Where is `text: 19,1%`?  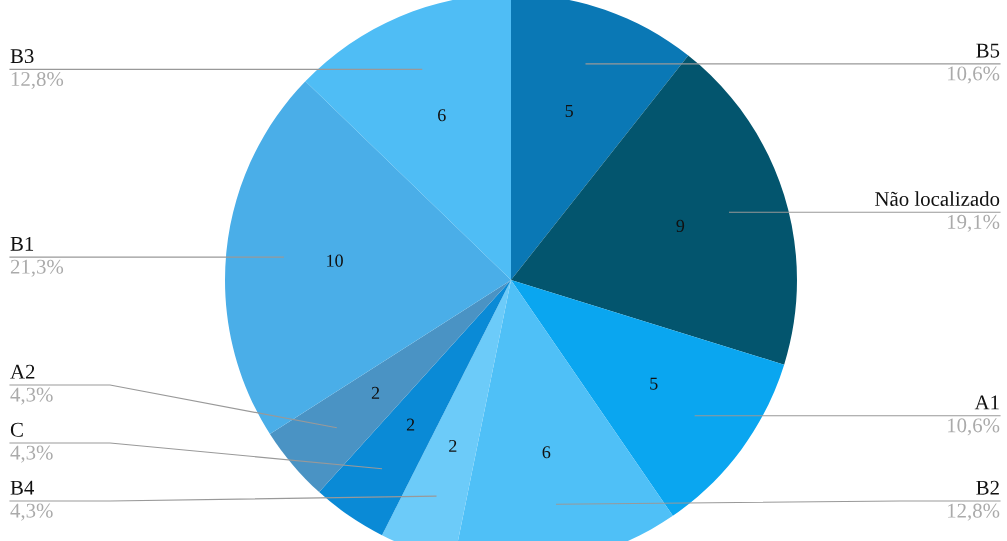 text: 19,1% is located at coordinates (974, 223).